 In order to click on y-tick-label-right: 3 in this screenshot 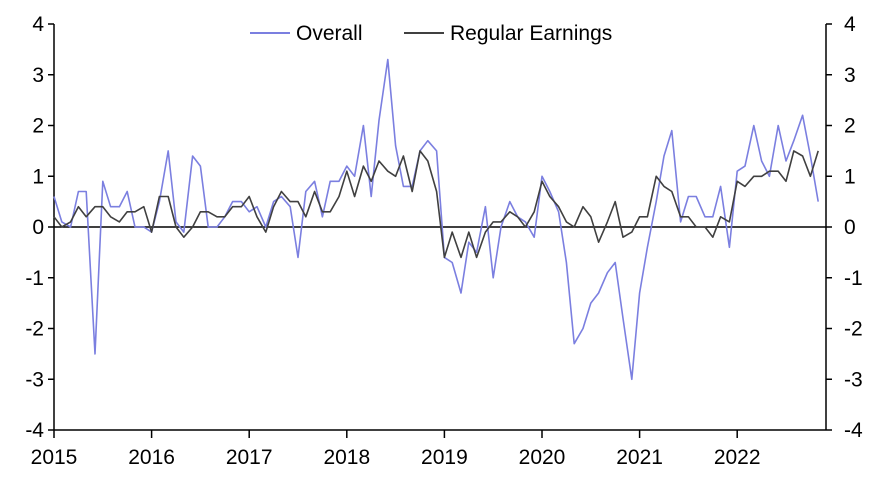, I will do `click(850, 75)`.